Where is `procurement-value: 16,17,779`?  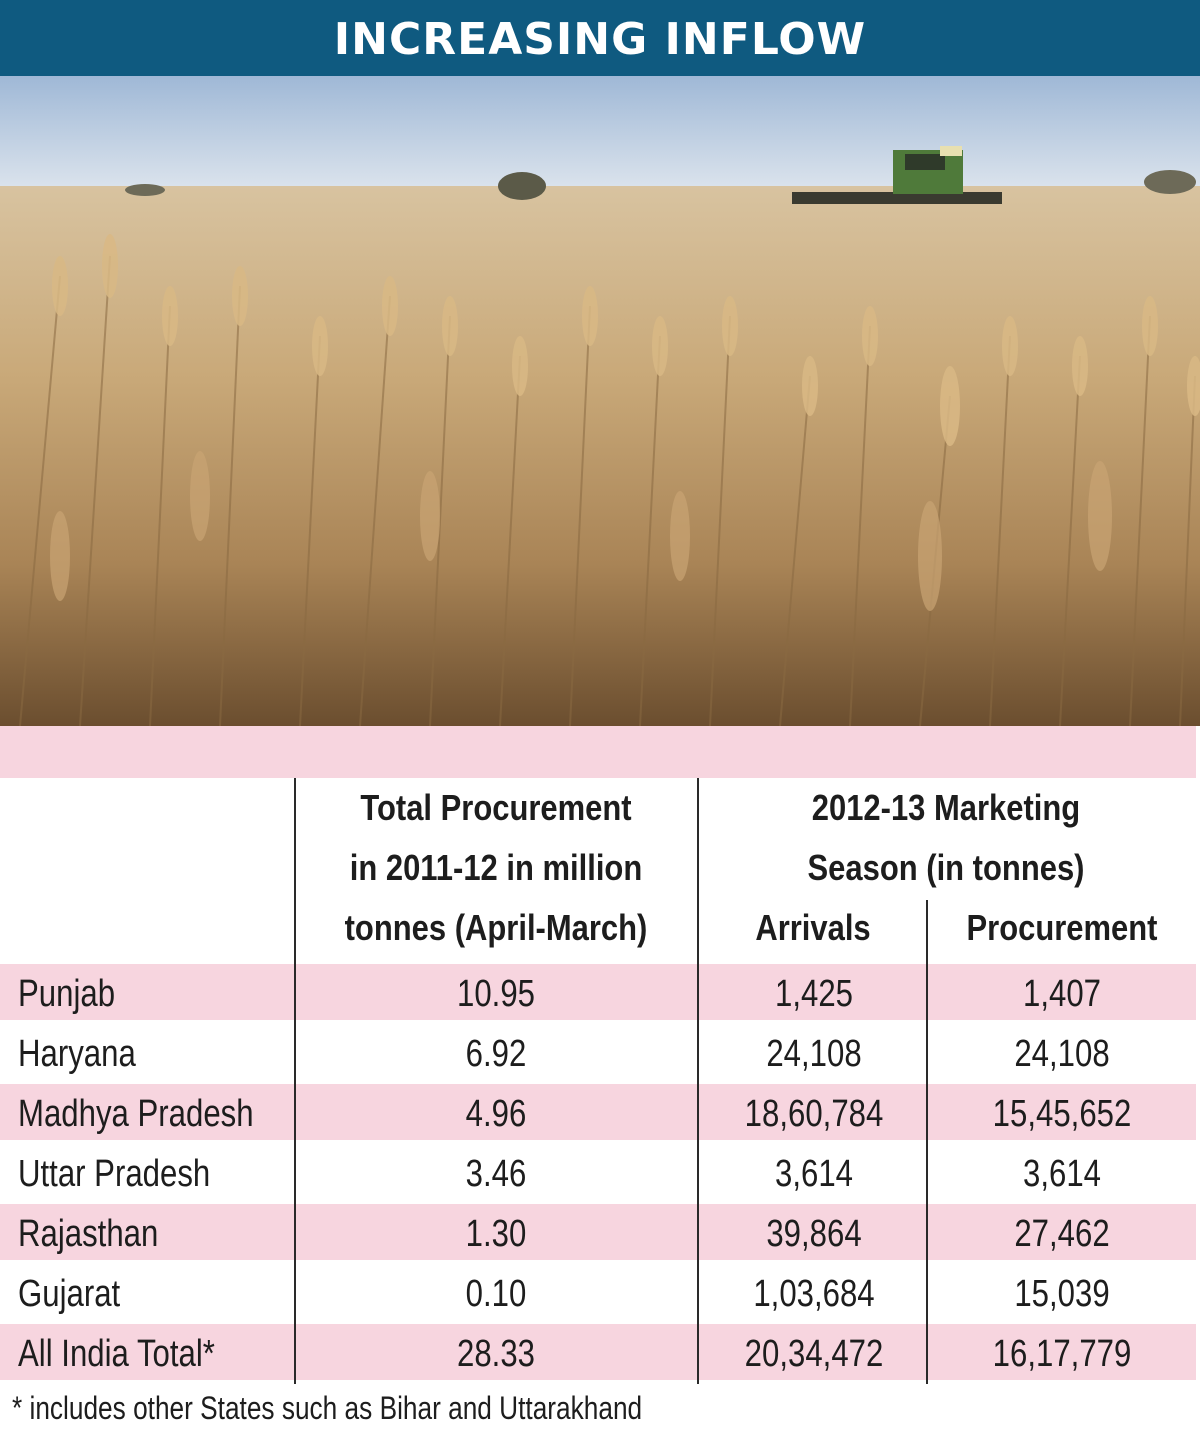 procurement-value: 16,17,779 is located at coordinates (1062, 1354).